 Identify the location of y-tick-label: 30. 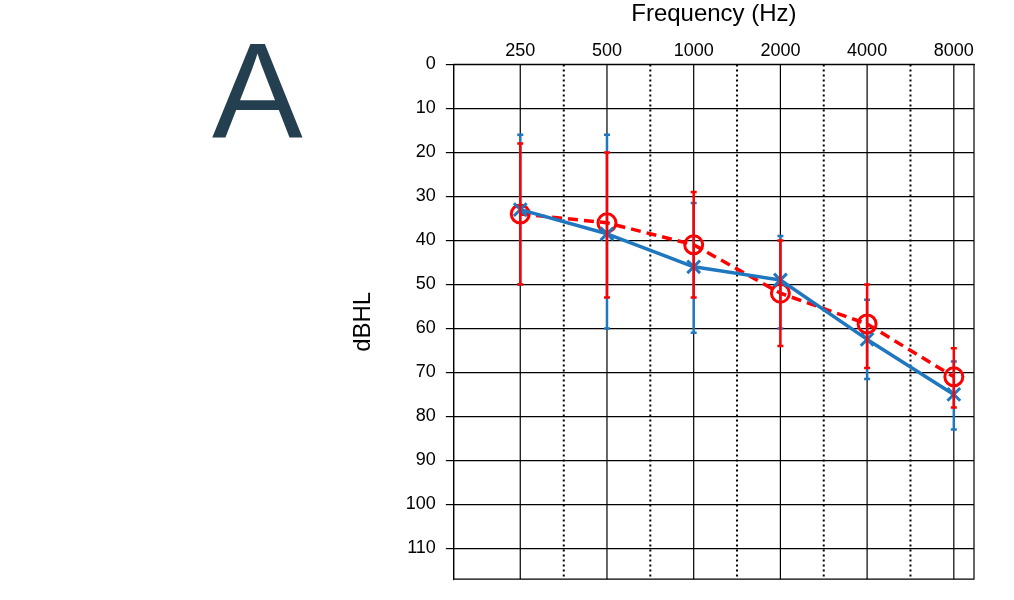
(425, 195).